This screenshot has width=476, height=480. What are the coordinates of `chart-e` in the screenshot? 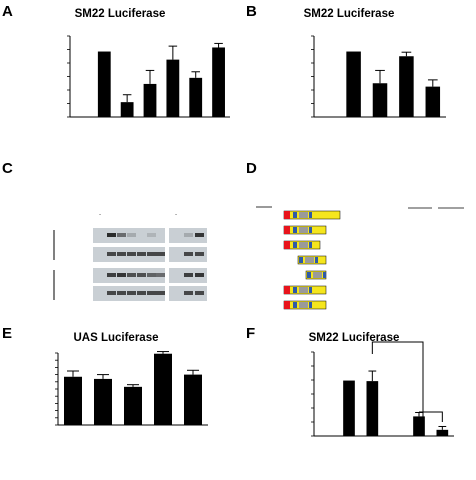 It's located at (131, 388).